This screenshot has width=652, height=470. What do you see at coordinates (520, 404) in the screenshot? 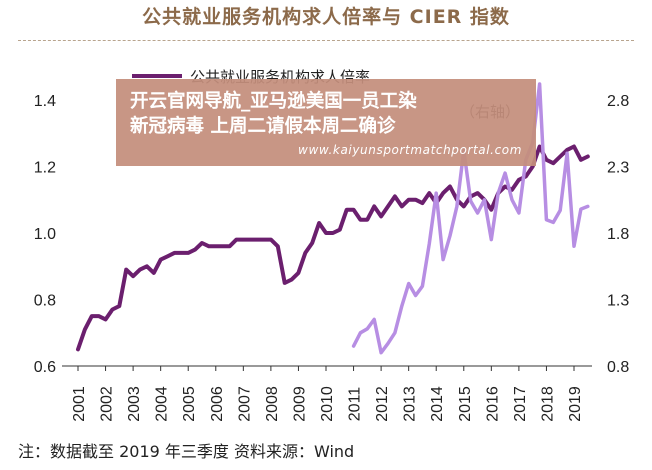
I see `x-tick-label: 2017` at bounding box center [520, 404].